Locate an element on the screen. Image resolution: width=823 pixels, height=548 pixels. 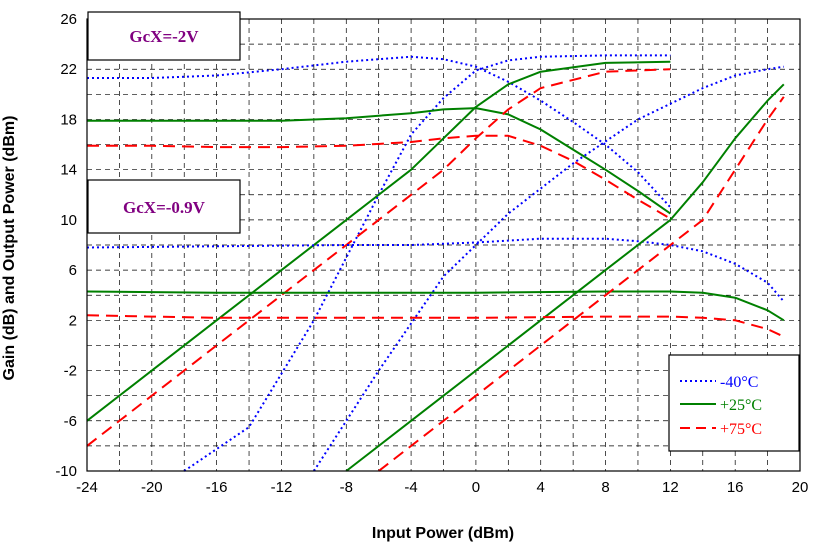
series-line-plus25c-gcx-2v-gain is located at coordinates (379, 161).